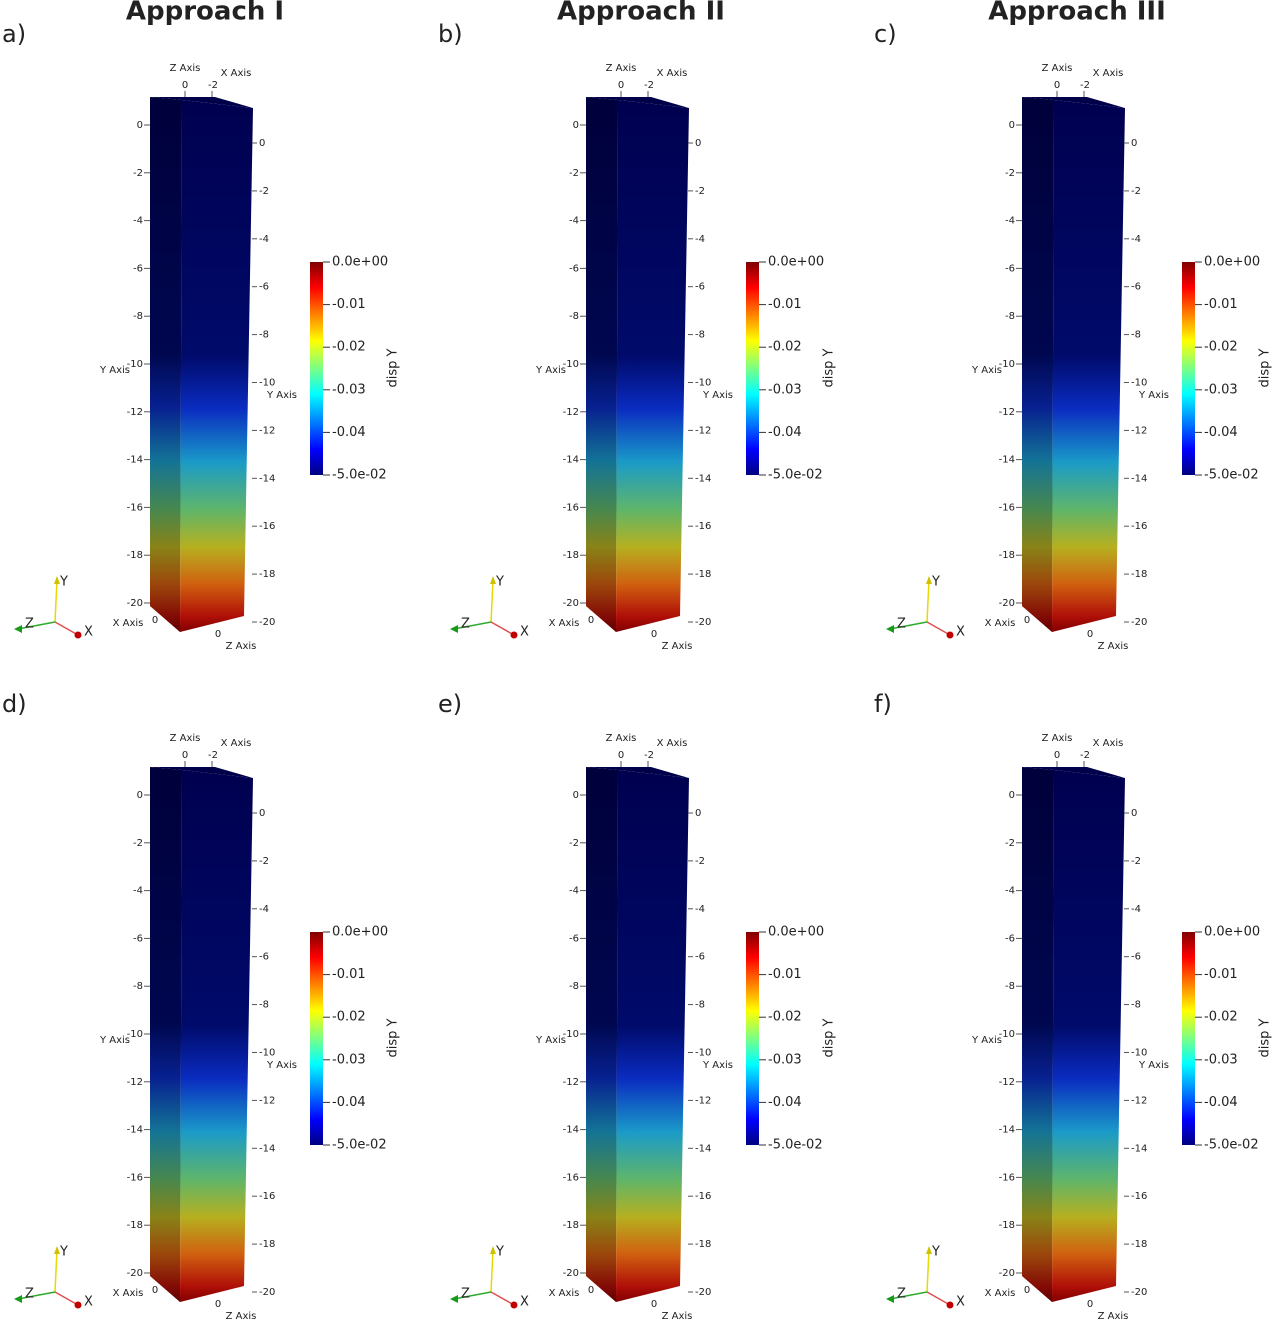  What do you see at coordinates (649, 755) in the screenshot?
I see `x-tick-label: -2` at bounding box center [649, 755].